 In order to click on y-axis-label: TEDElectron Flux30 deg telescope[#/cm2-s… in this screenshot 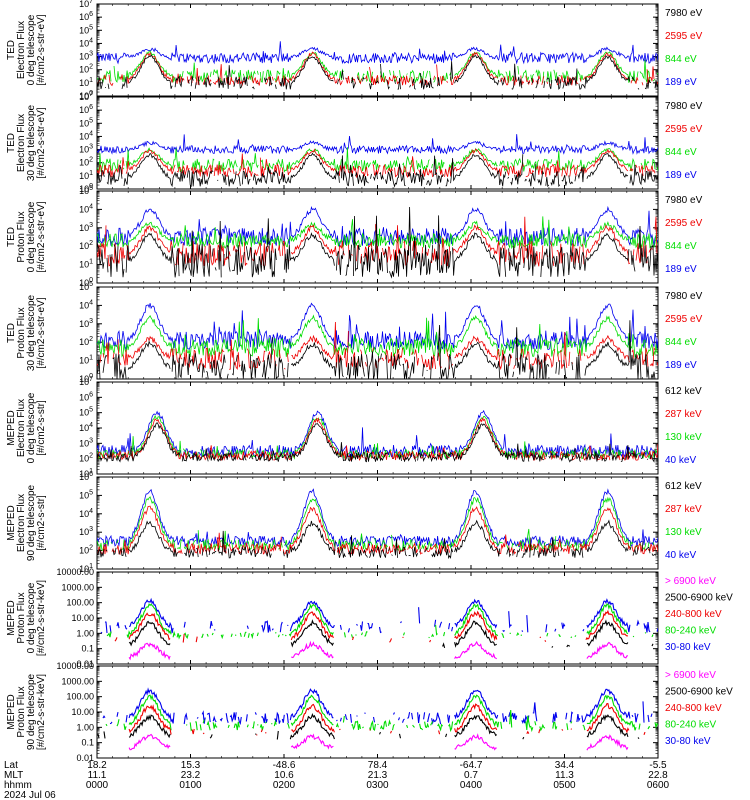, I will do `click(26, 142)`.